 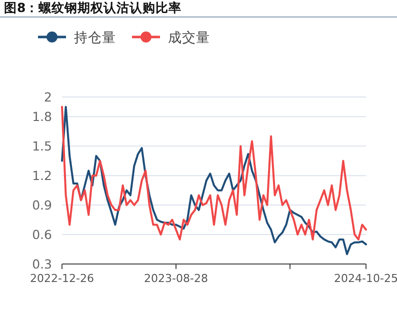 I want to click on x-tick-label: 2024-10-25, so click(x=365, y=278).